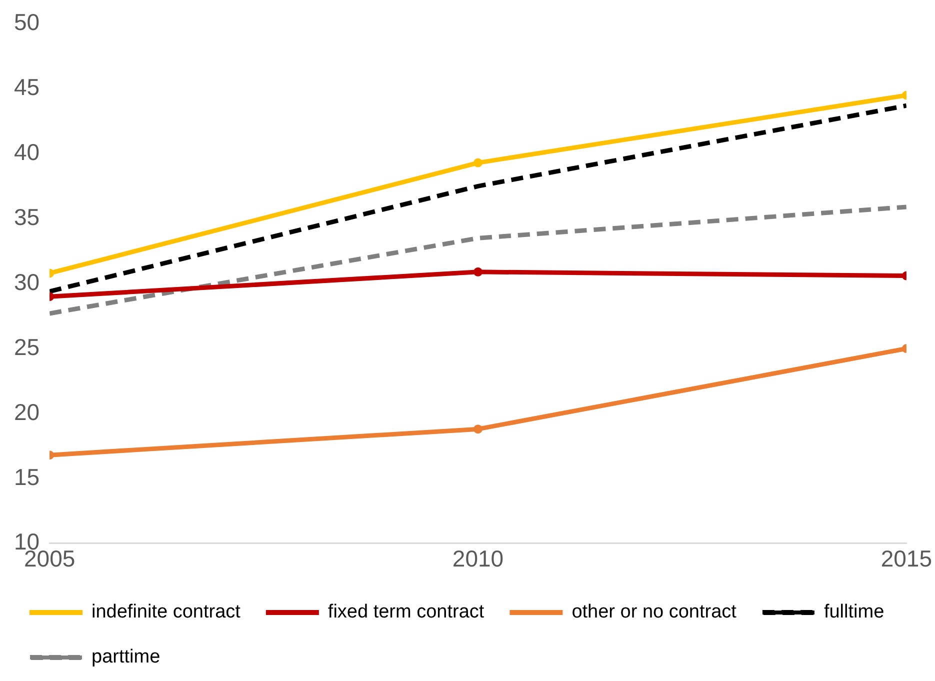 The width and height of the screenshot is (935, 681). I want to click on y-tick-label: 40, so click(27, 152).